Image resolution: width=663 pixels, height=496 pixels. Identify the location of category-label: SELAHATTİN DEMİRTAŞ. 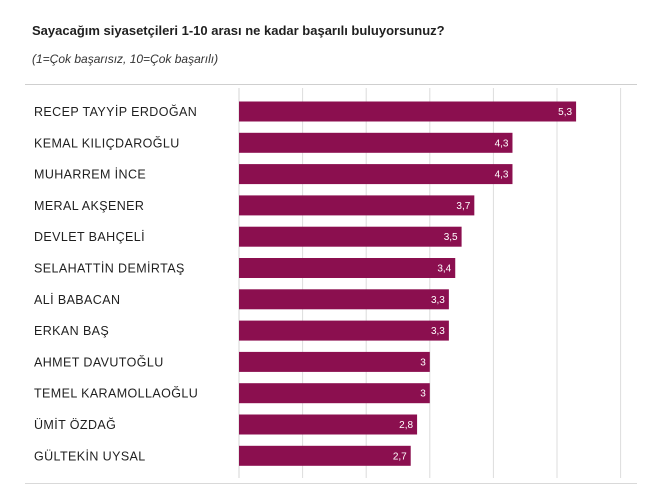
(109, 269).